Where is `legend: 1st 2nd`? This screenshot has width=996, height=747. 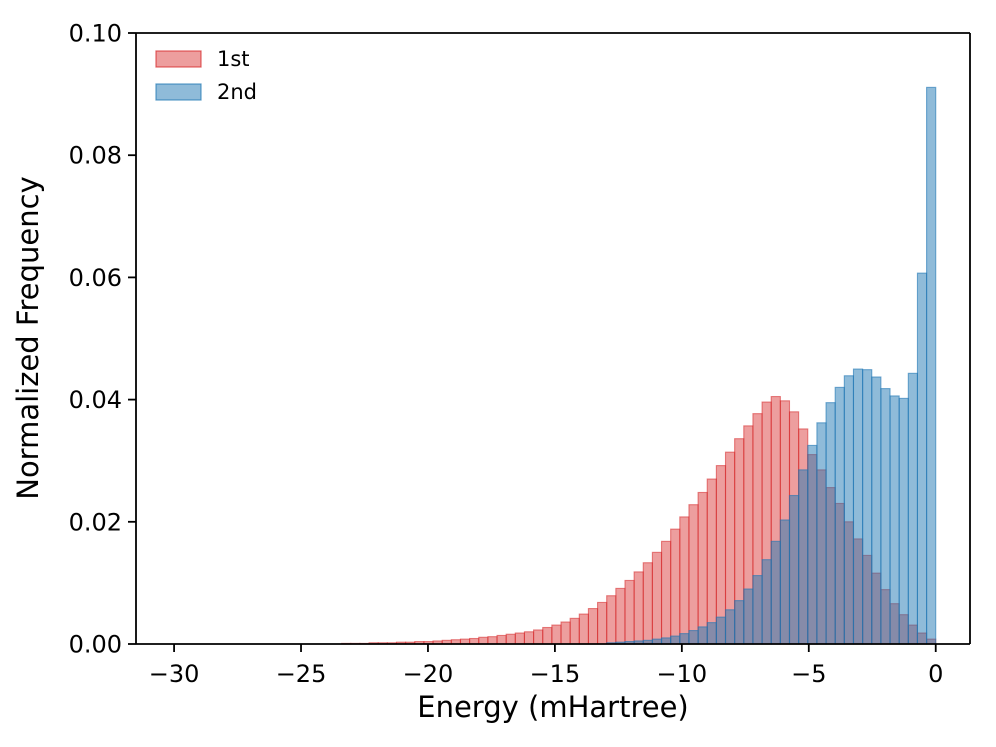 legend: 1st 2nd is located at coordinates (206, 75).